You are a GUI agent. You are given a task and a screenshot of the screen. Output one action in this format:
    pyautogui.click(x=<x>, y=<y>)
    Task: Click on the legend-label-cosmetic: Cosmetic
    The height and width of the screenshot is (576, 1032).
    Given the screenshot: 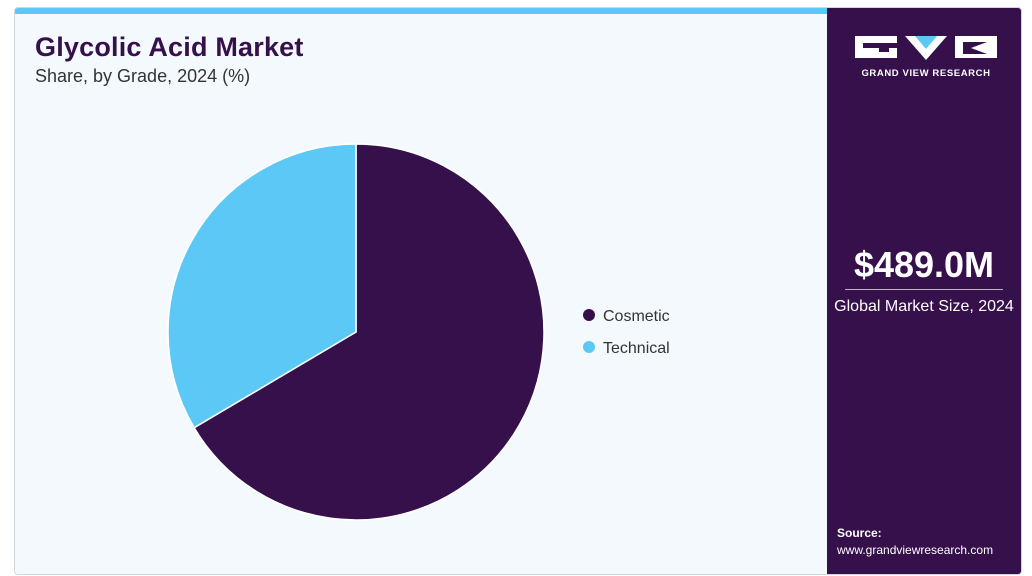 What is the action you would take?
    pyautogui.click(x=636, y=316)
    